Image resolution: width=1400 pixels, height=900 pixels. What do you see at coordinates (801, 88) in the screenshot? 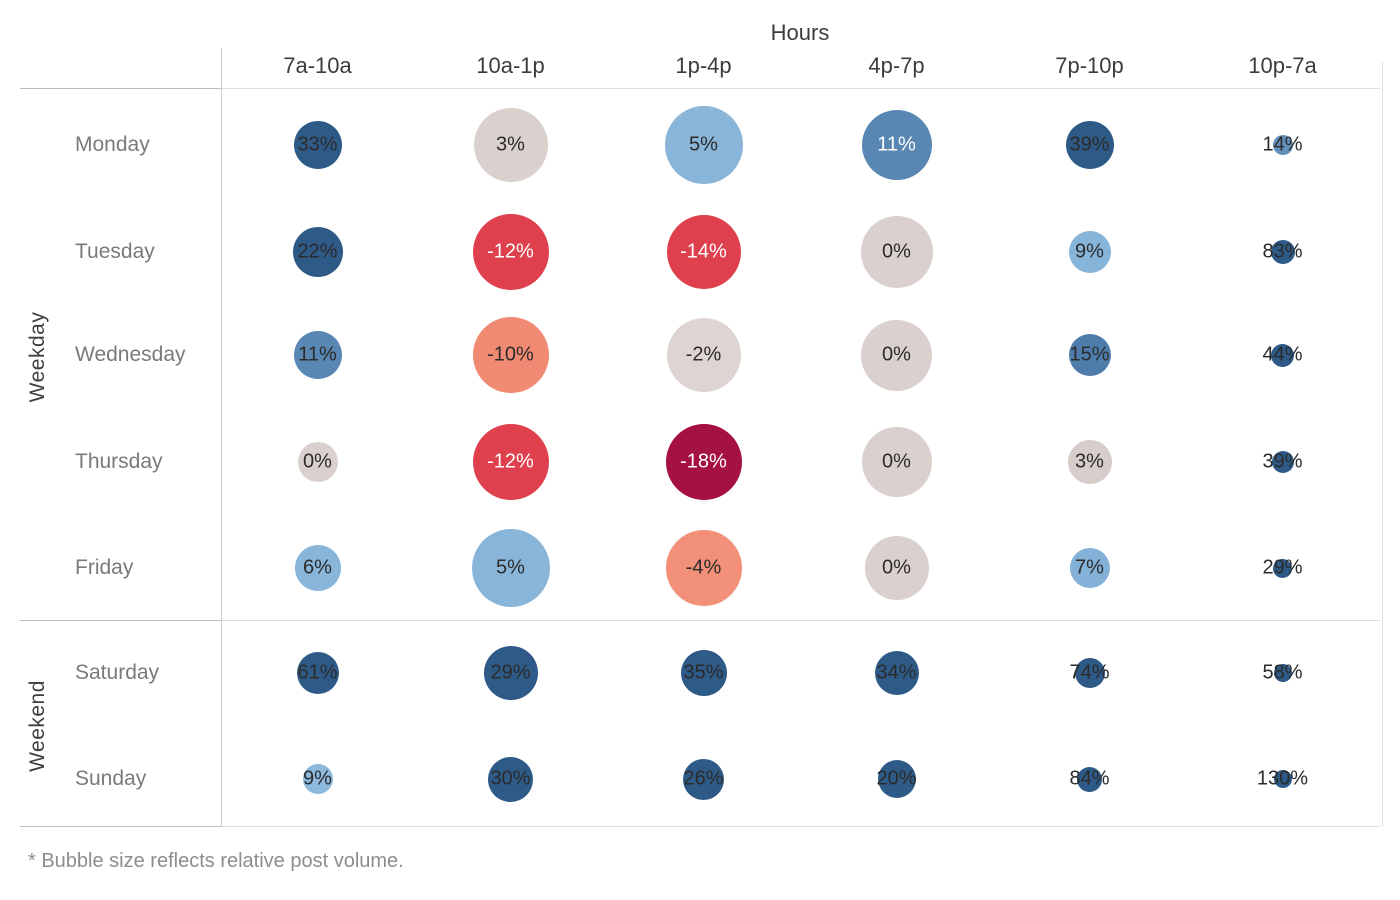
I see `header-underline-right` at bounding box center [801, 88].